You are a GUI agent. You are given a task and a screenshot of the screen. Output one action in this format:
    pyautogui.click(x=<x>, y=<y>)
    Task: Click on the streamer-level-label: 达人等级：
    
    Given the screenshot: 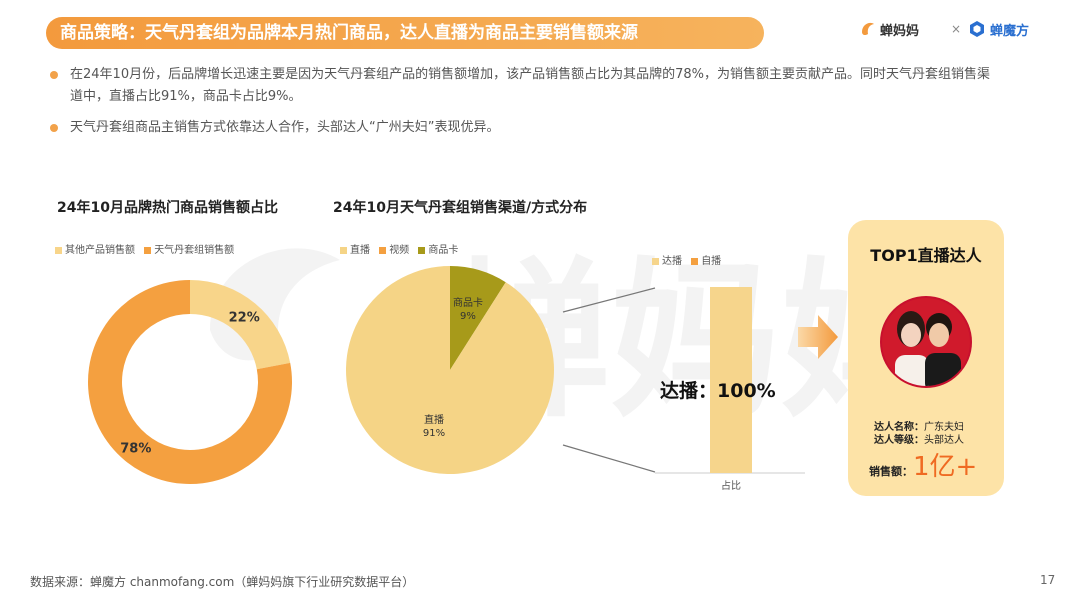 What is the action you would take?
    pyautogui.click(x=899, y=440)
    